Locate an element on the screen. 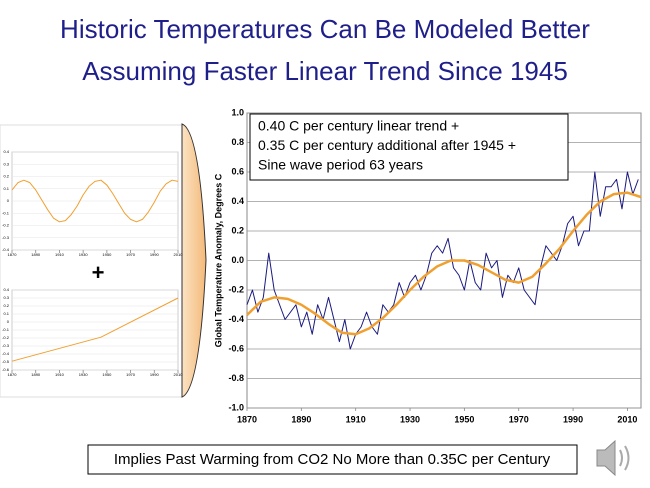 Image resolution: width=650 pixels, height=488 pixels. footer-box is located at coordinates (332, 459).